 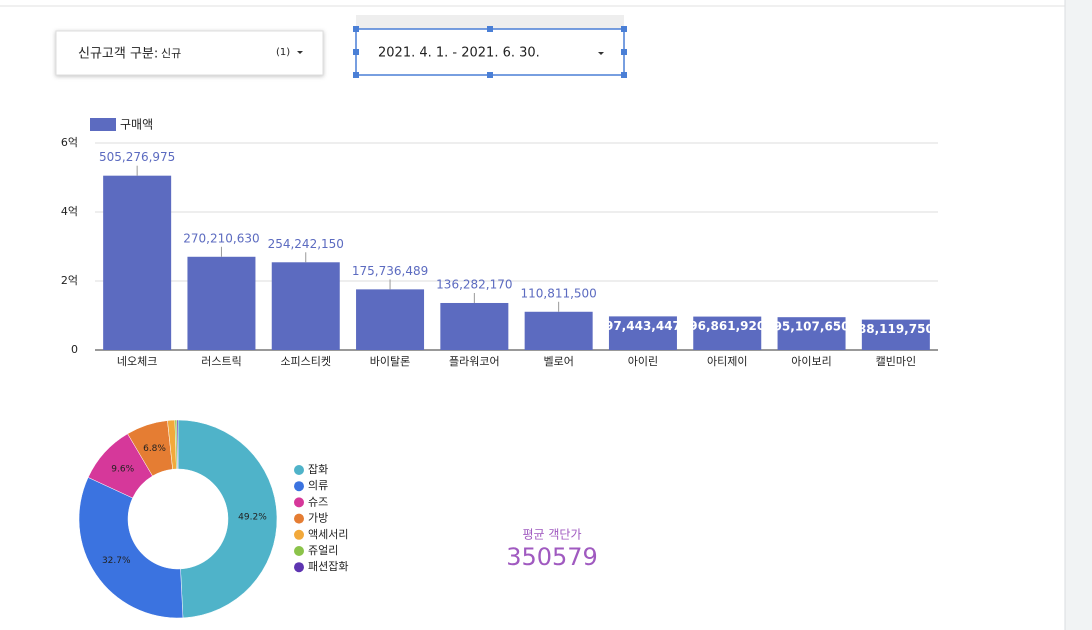 What do you see at coordinates (221, 238) in the screenshot?
I see `data-label: 270,210,630` at bounding box center [221, 238].